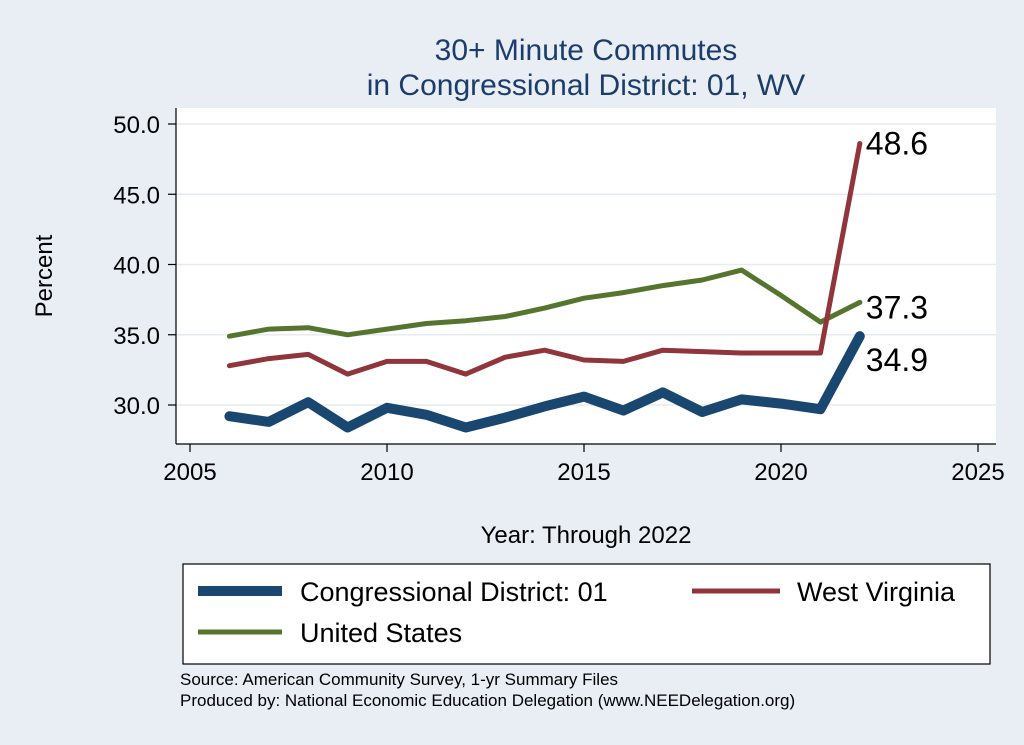  Describe the element at coordinates (44, 275) in the screenshot. I see `y-axis-title: Percent` at that location.